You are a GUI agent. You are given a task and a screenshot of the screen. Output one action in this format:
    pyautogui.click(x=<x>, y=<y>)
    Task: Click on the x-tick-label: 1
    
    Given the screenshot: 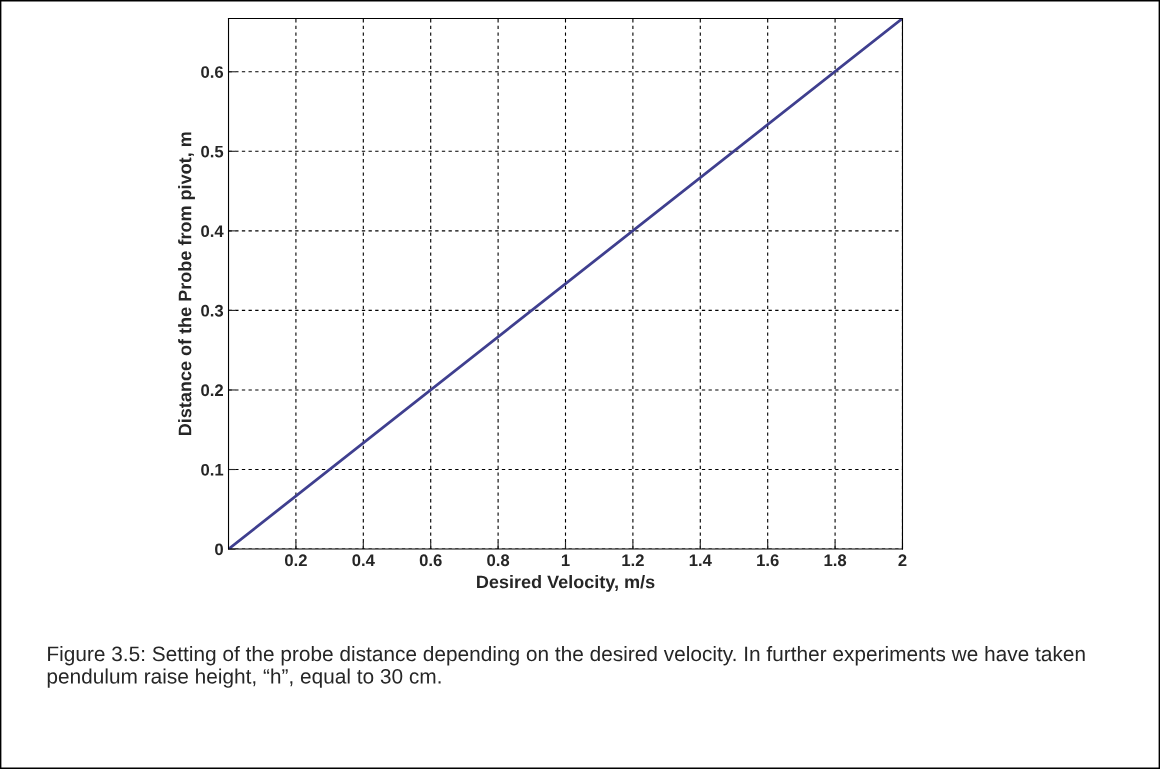 What is the action you would take?
    pyautogui.click(x=565, y=560)
    